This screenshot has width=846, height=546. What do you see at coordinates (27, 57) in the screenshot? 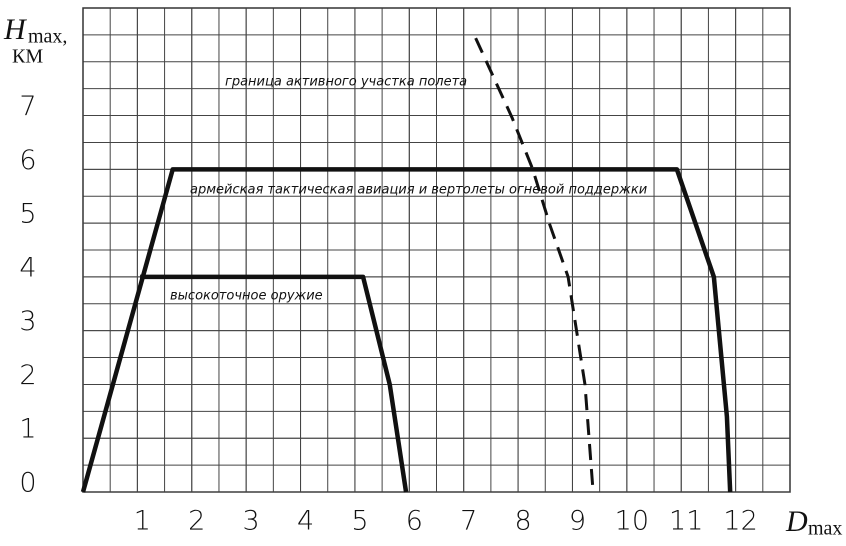
I see `y-label-unit: КМ` at bounding box center [27, 57].